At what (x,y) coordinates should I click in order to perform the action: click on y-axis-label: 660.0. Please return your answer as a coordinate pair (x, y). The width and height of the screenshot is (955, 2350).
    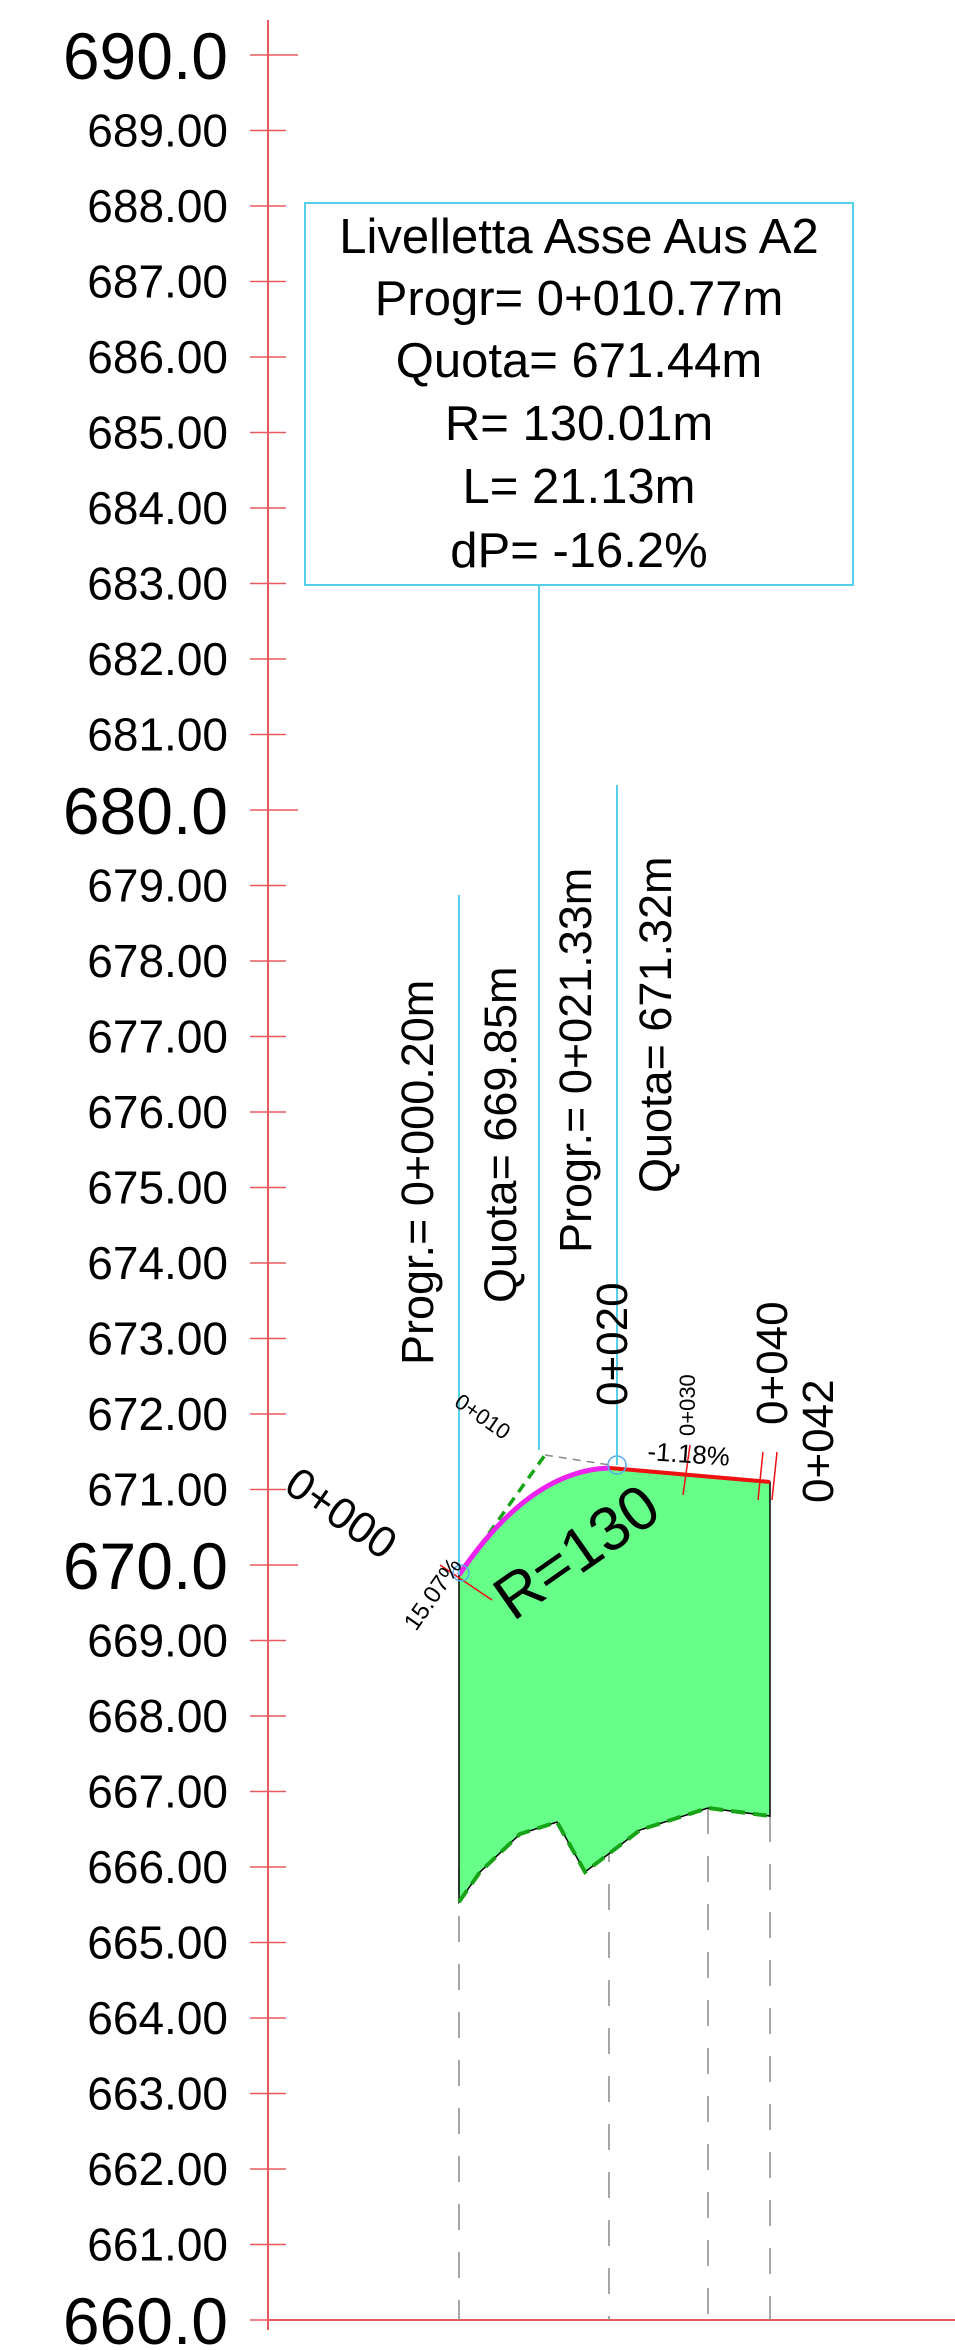
    Looking at the image, I should click on (145, 2317).